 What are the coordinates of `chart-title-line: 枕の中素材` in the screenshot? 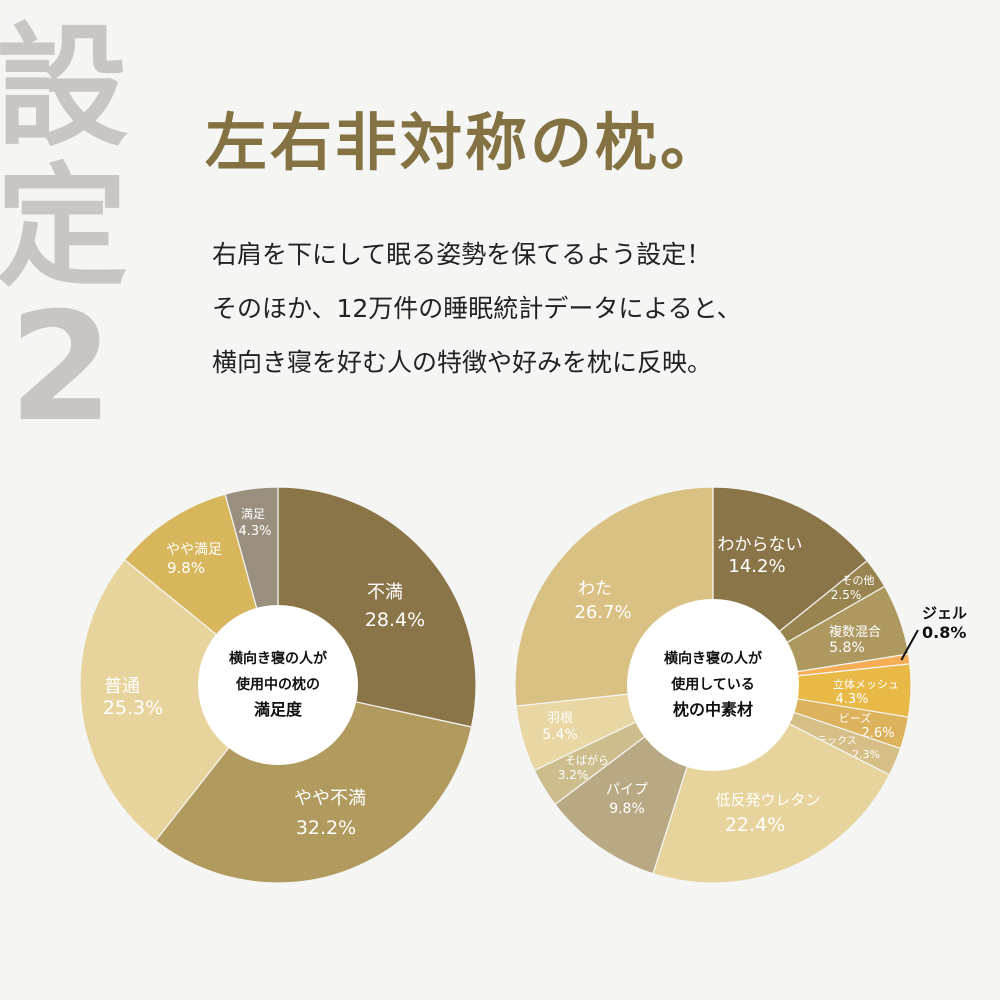 It's located at (713, 709).